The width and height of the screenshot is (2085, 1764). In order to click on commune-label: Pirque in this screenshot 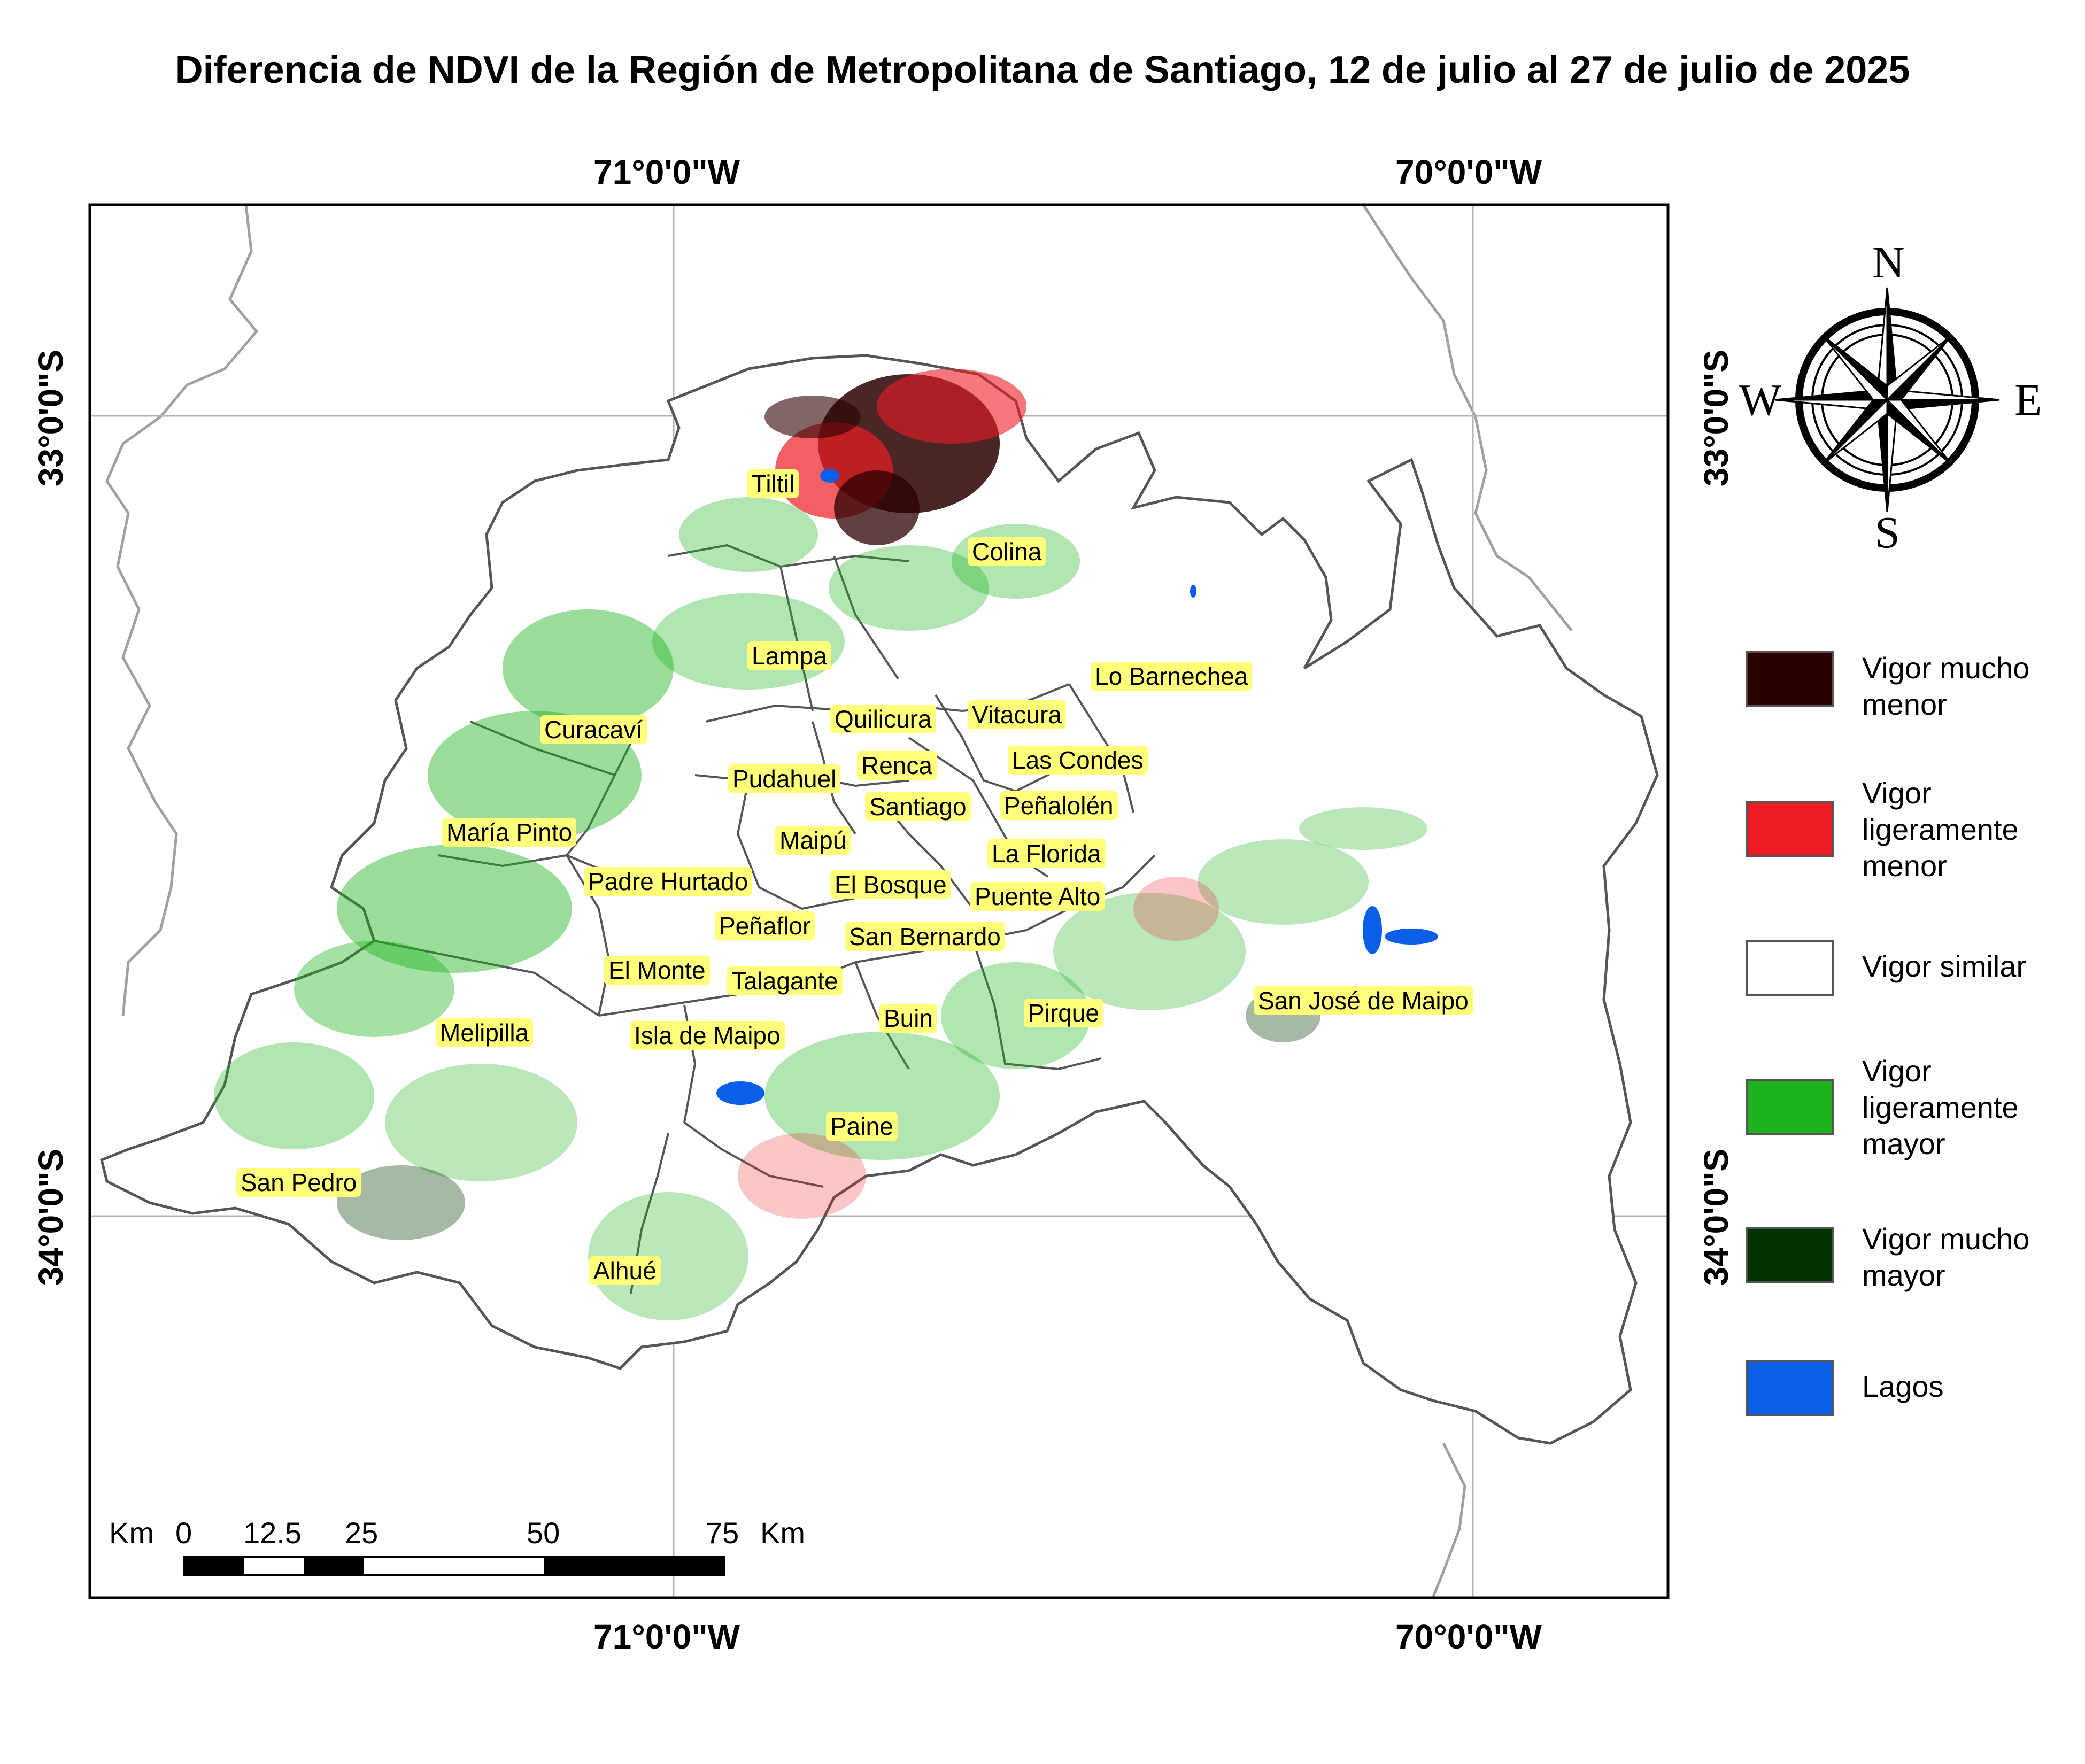, I will do `click(1063, 1013)`.